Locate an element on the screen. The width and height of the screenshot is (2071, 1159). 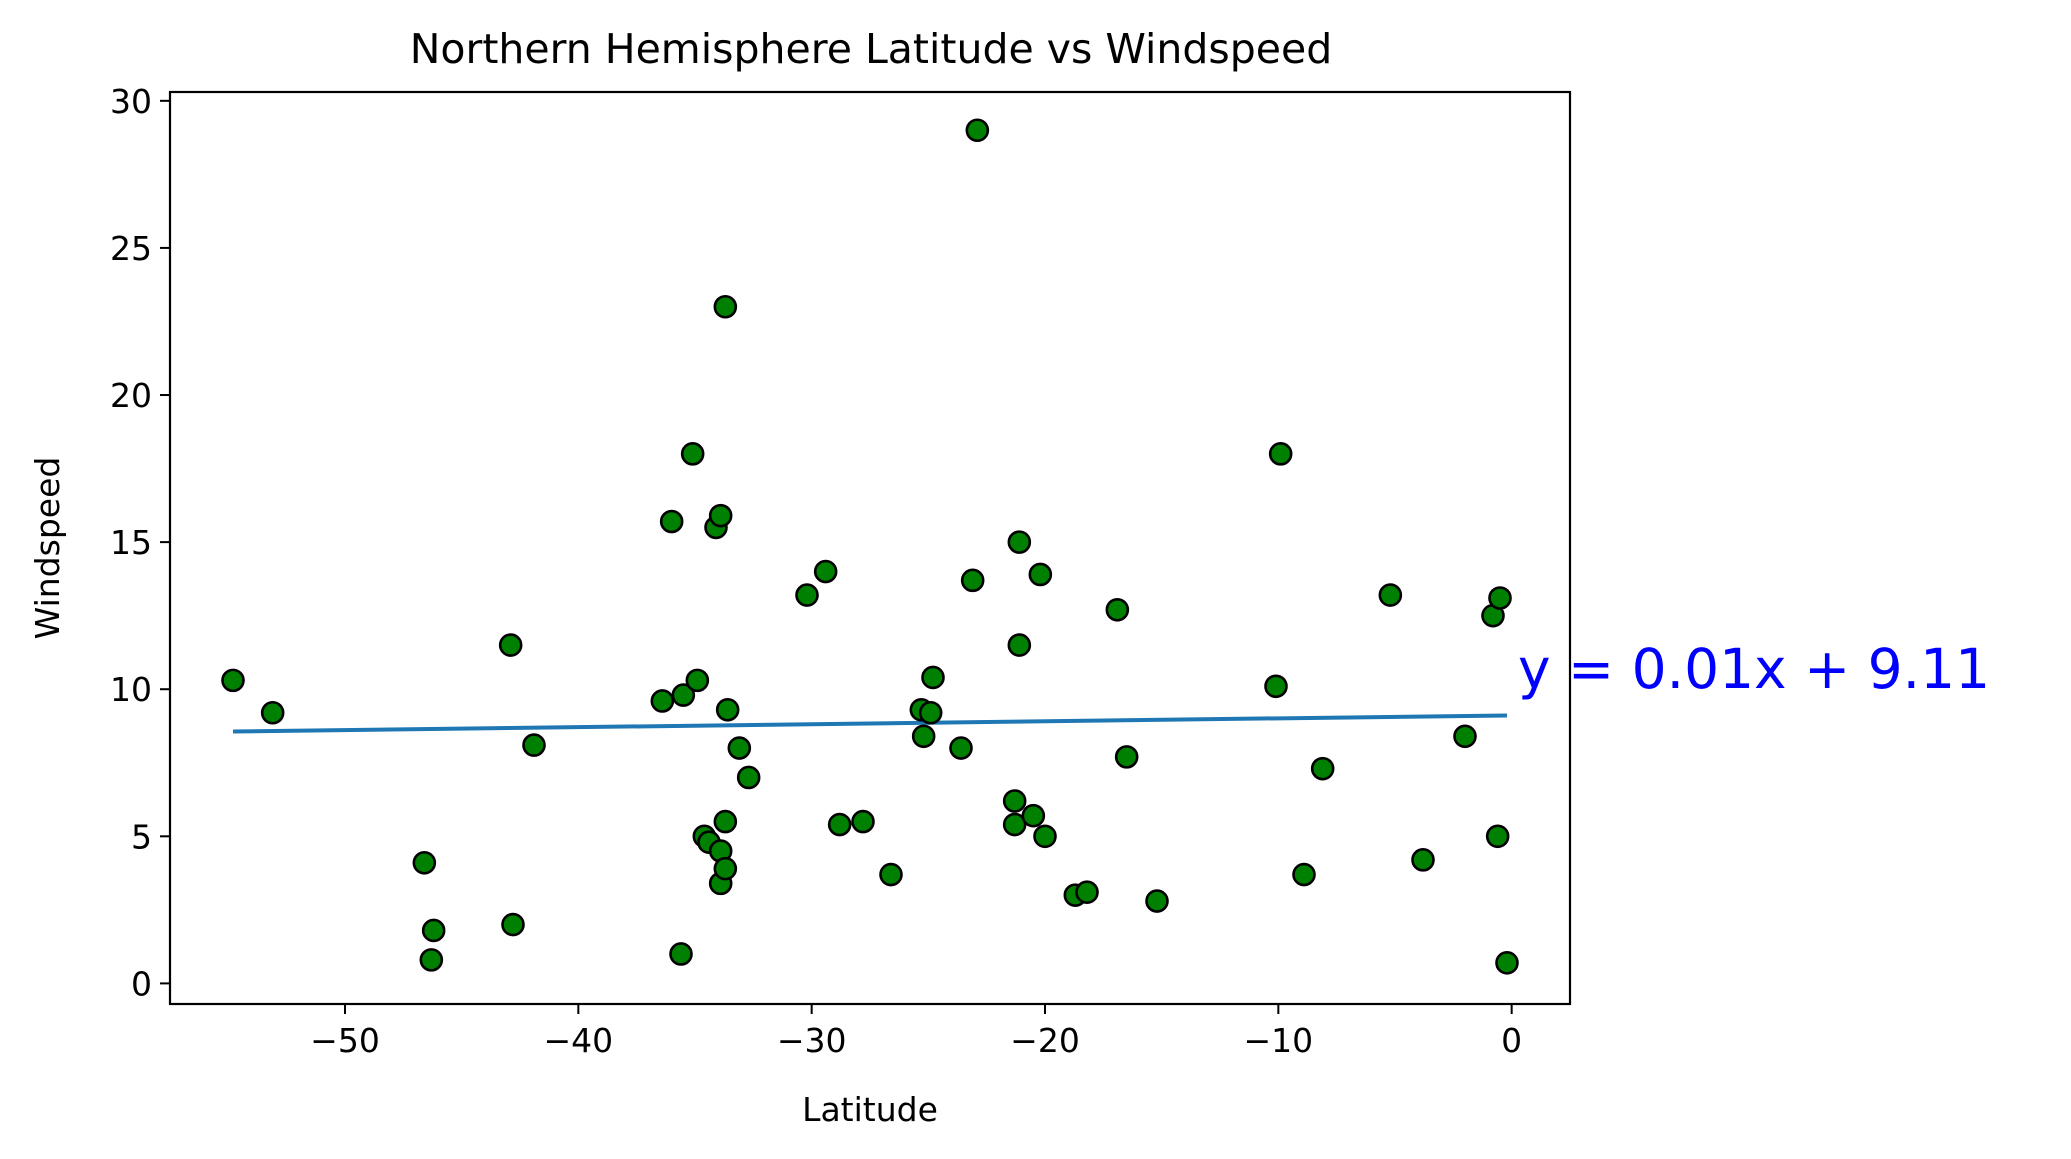
x-tick-label: −30 is located at coordinates (812, 1040).